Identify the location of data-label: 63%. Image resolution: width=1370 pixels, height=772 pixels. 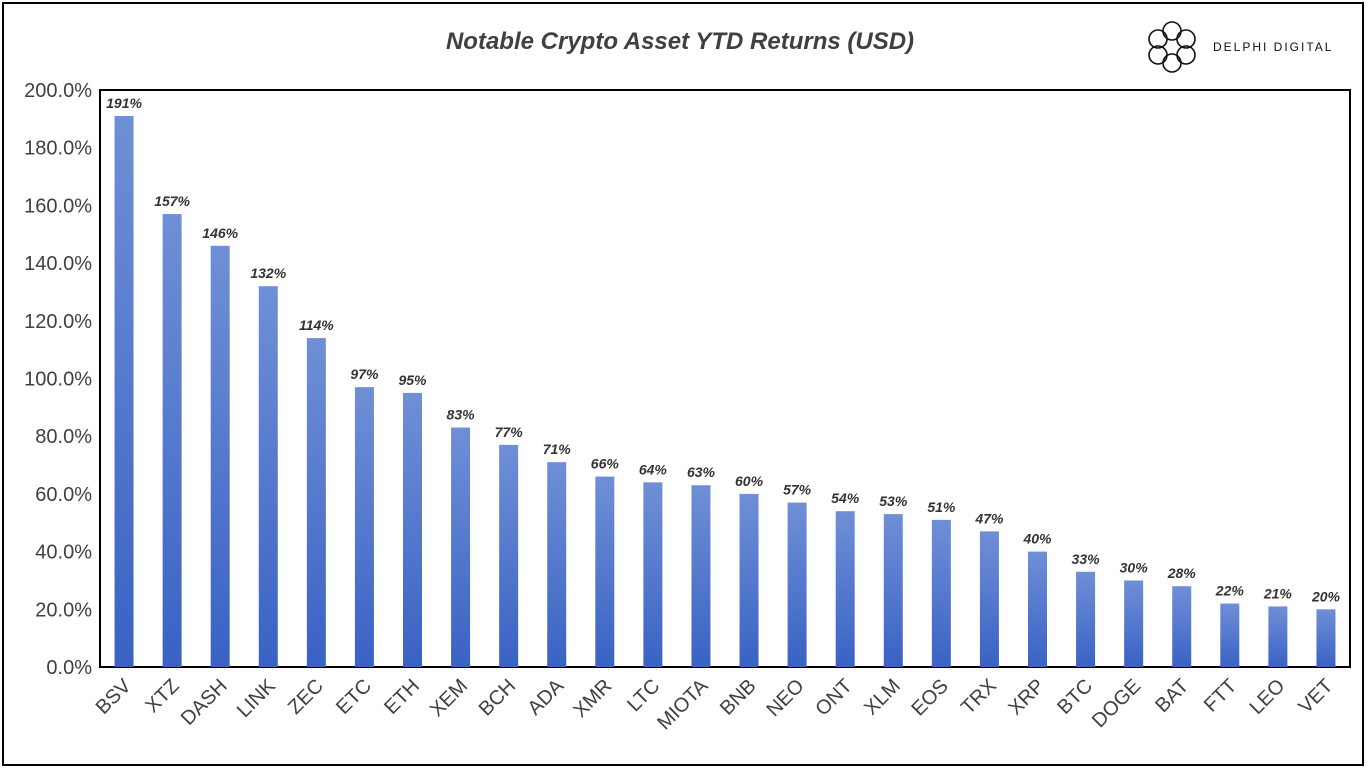
(701, 472).